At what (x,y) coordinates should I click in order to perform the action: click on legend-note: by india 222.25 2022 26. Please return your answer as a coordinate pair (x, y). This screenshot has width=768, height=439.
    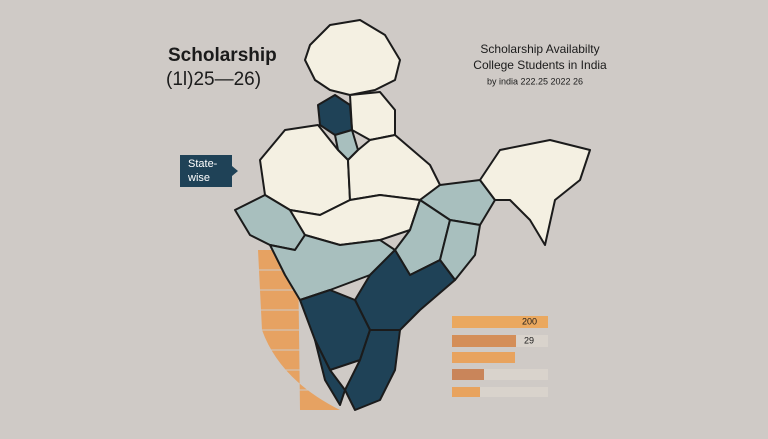
    Looking at the image, I should click on (535, 81).